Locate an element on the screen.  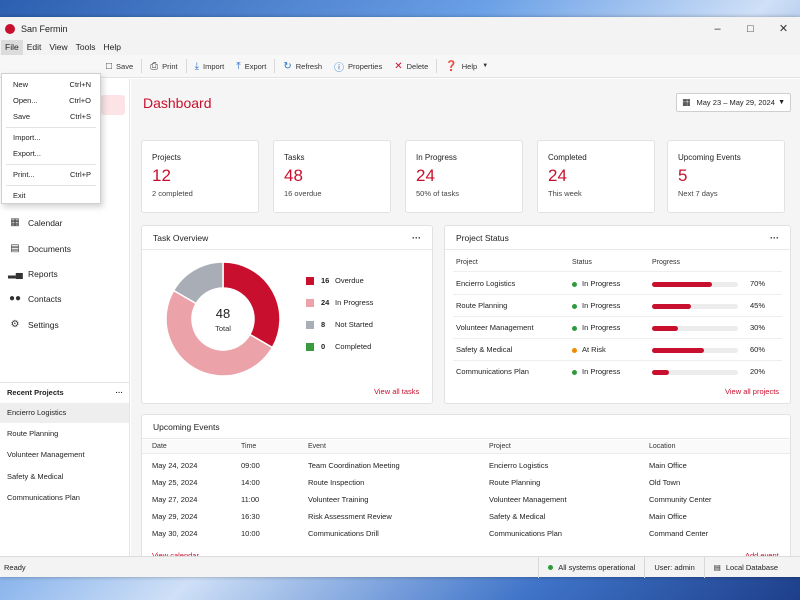
menu-item-save: Save Ctrl+S is located at coordinates (52, 116).